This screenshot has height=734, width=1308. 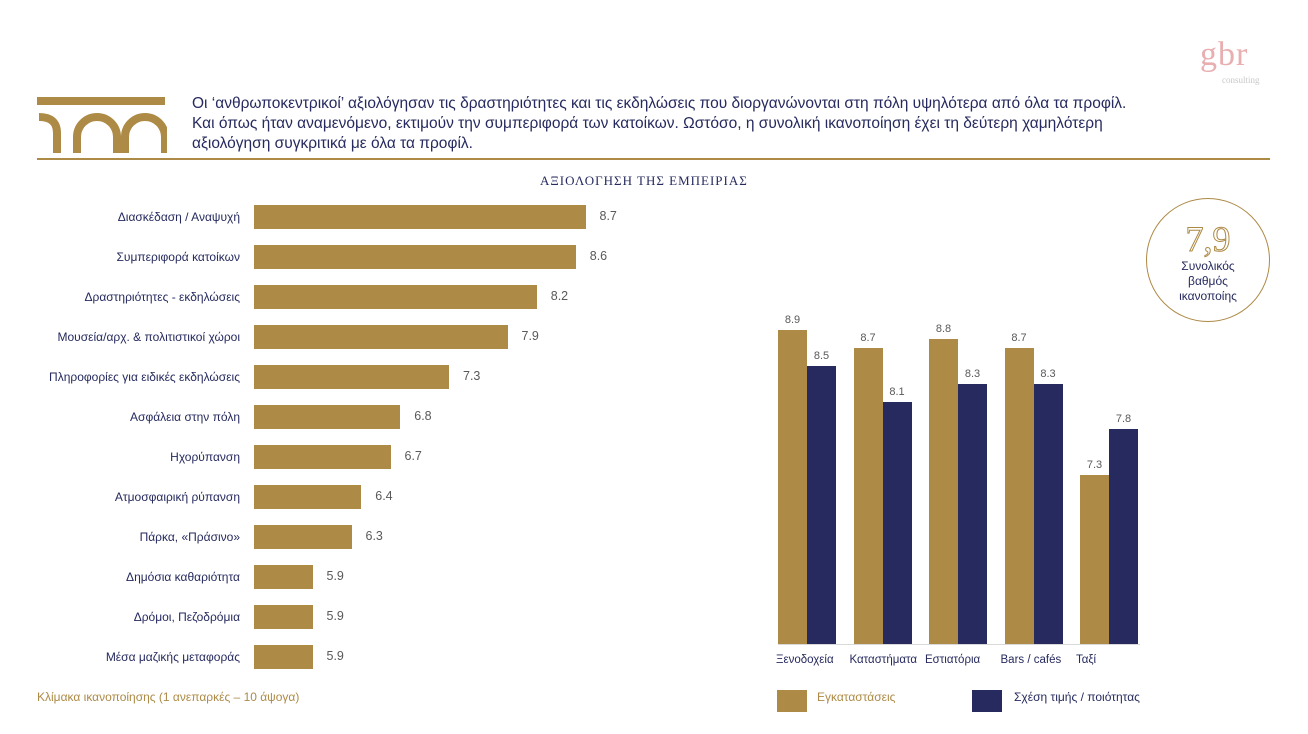 What do you see at coordinates (805, 660) in the screenshot?
I see `category-label: Ξενοδοχεία` at bounding box center [805, 660].